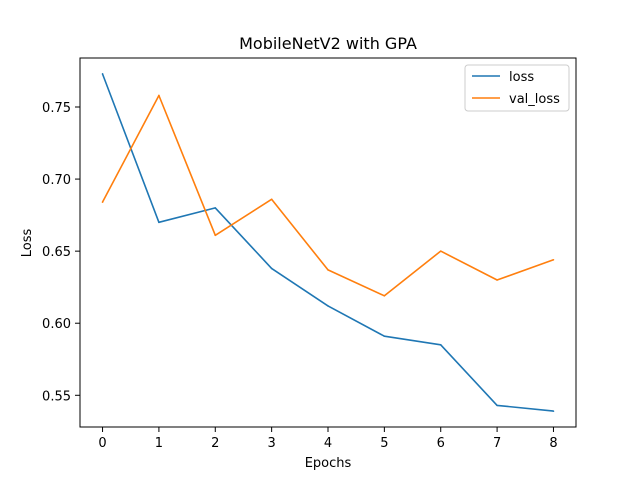 This screenshot has width=640, height=480. What do you see at coordinates (215, 443) in the screenshot?
I see `x-tick-label: 2` at bounding box center [215, 443].